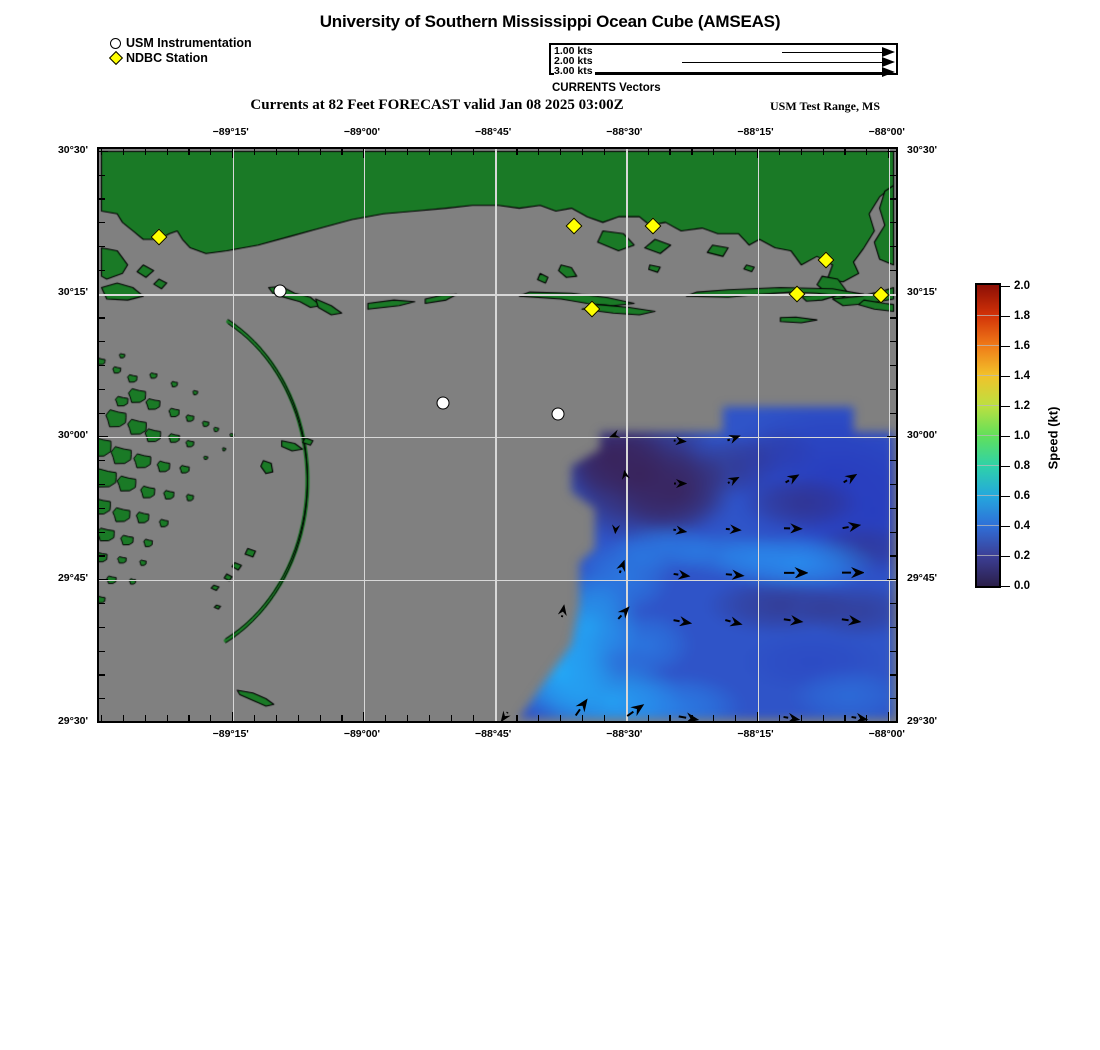  What do you see at coordinates (922, 435) in the screenshot?
I see `latitude-tick-label: 30°00'` at bounding box center [922, 435].